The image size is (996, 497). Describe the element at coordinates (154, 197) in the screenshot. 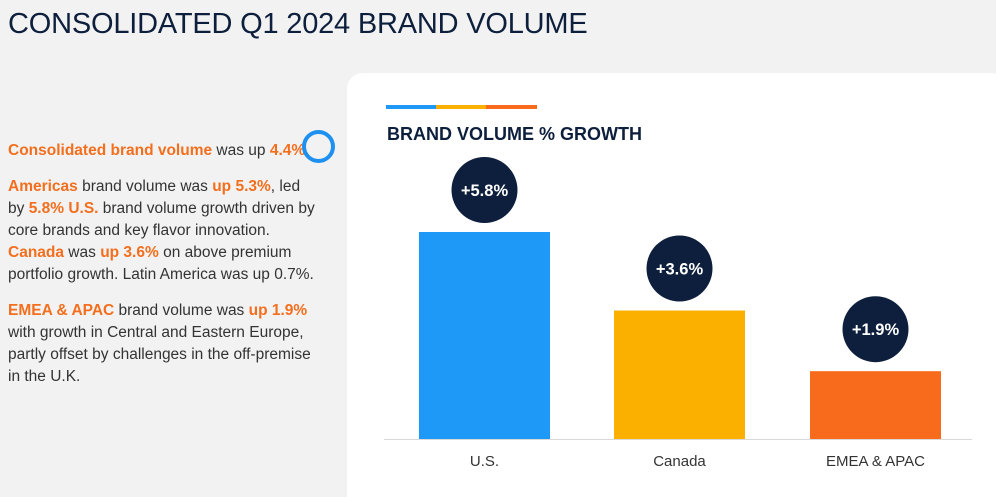

I see `americas-text-2: , led by` at that location.